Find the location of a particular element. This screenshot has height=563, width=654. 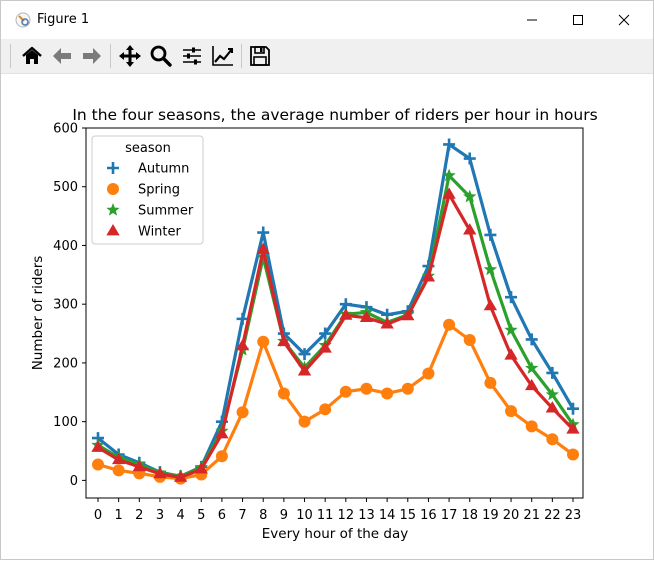

x-tick-label: 10 is located at coordinates (304, 515).